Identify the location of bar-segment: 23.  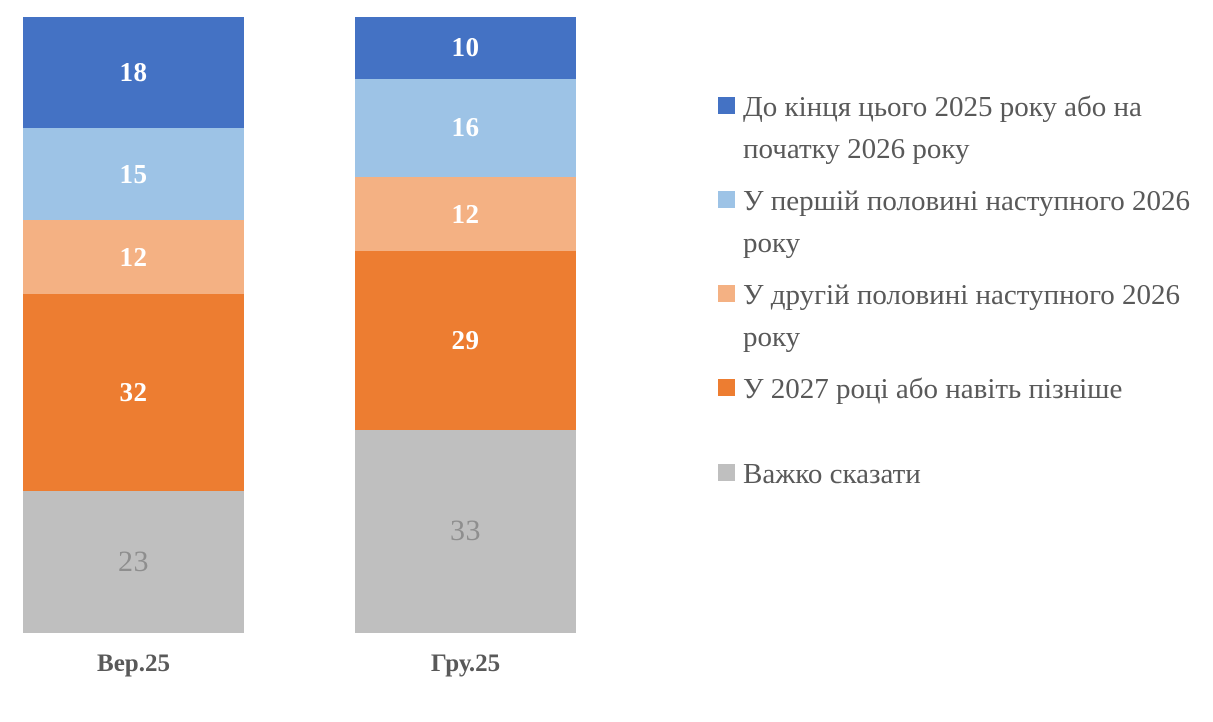
(133, 562).